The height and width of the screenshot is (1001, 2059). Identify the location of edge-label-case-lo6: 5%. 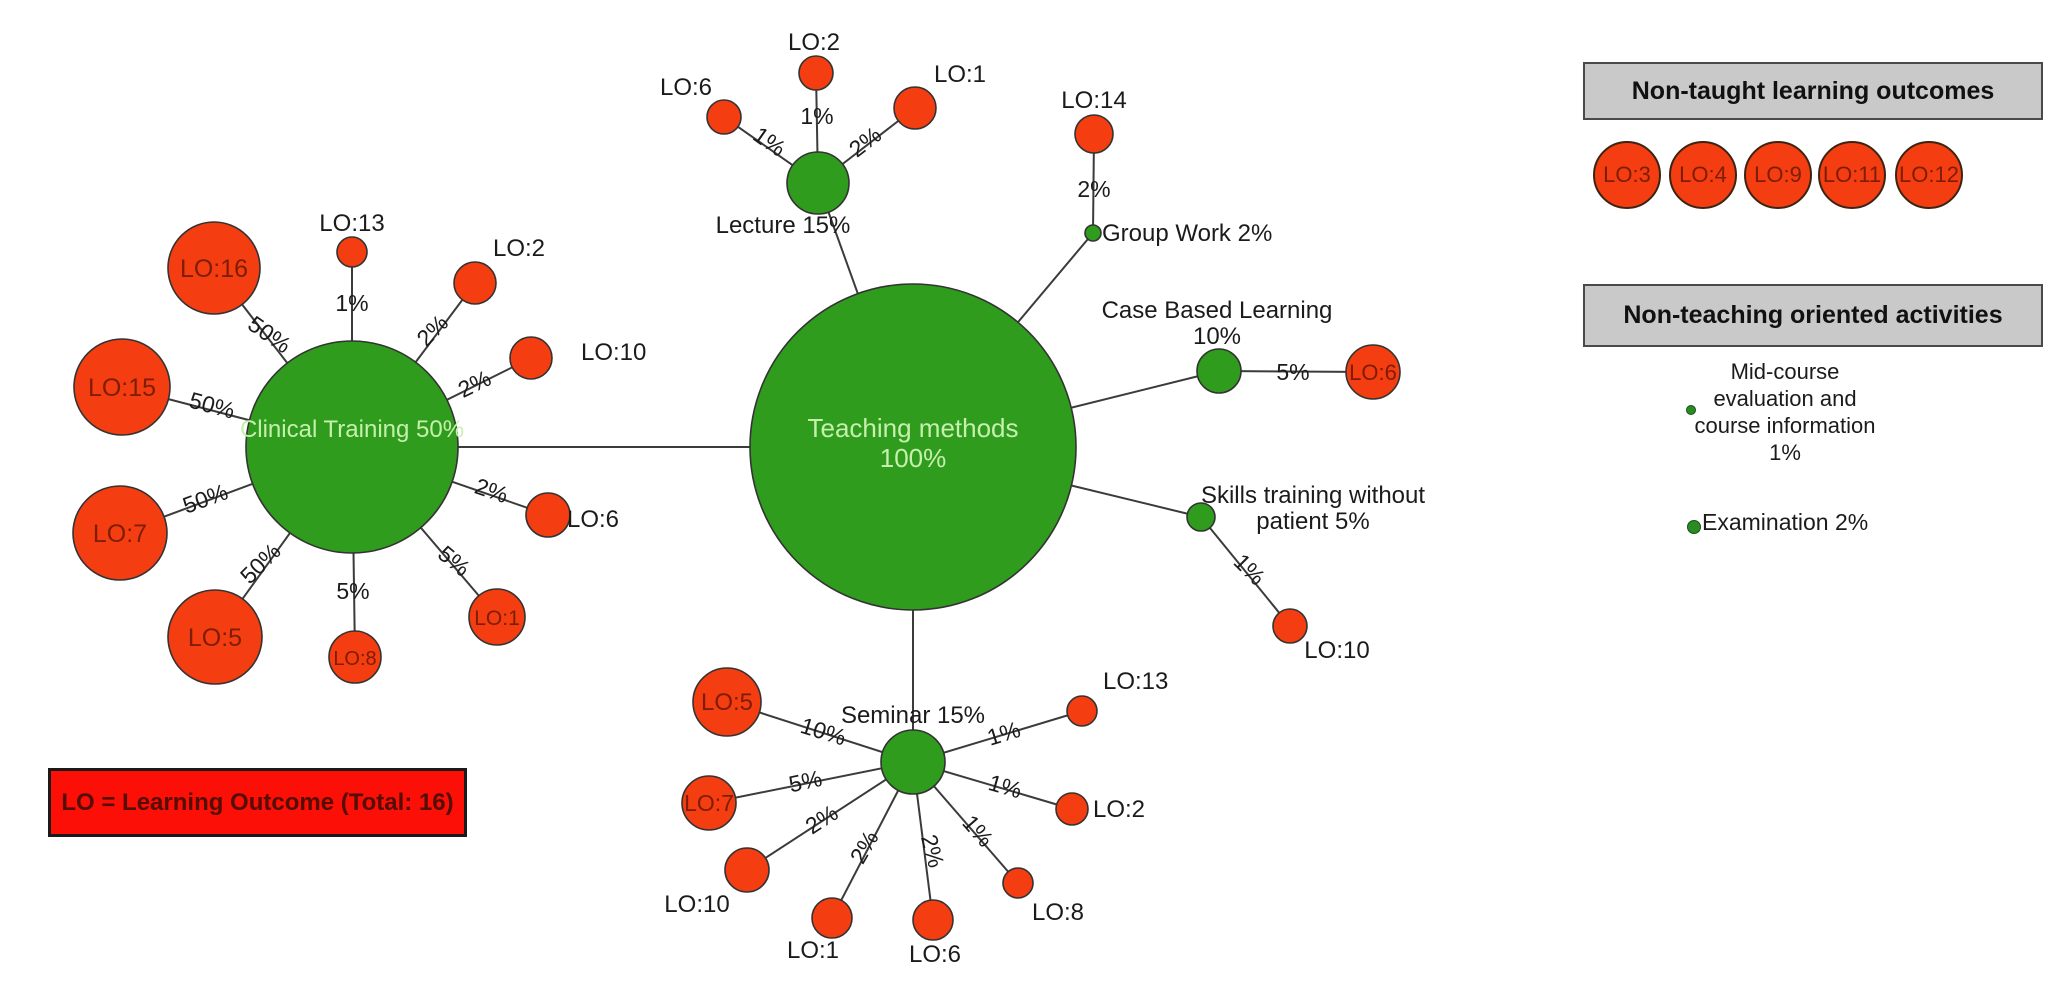
(1292, 372).